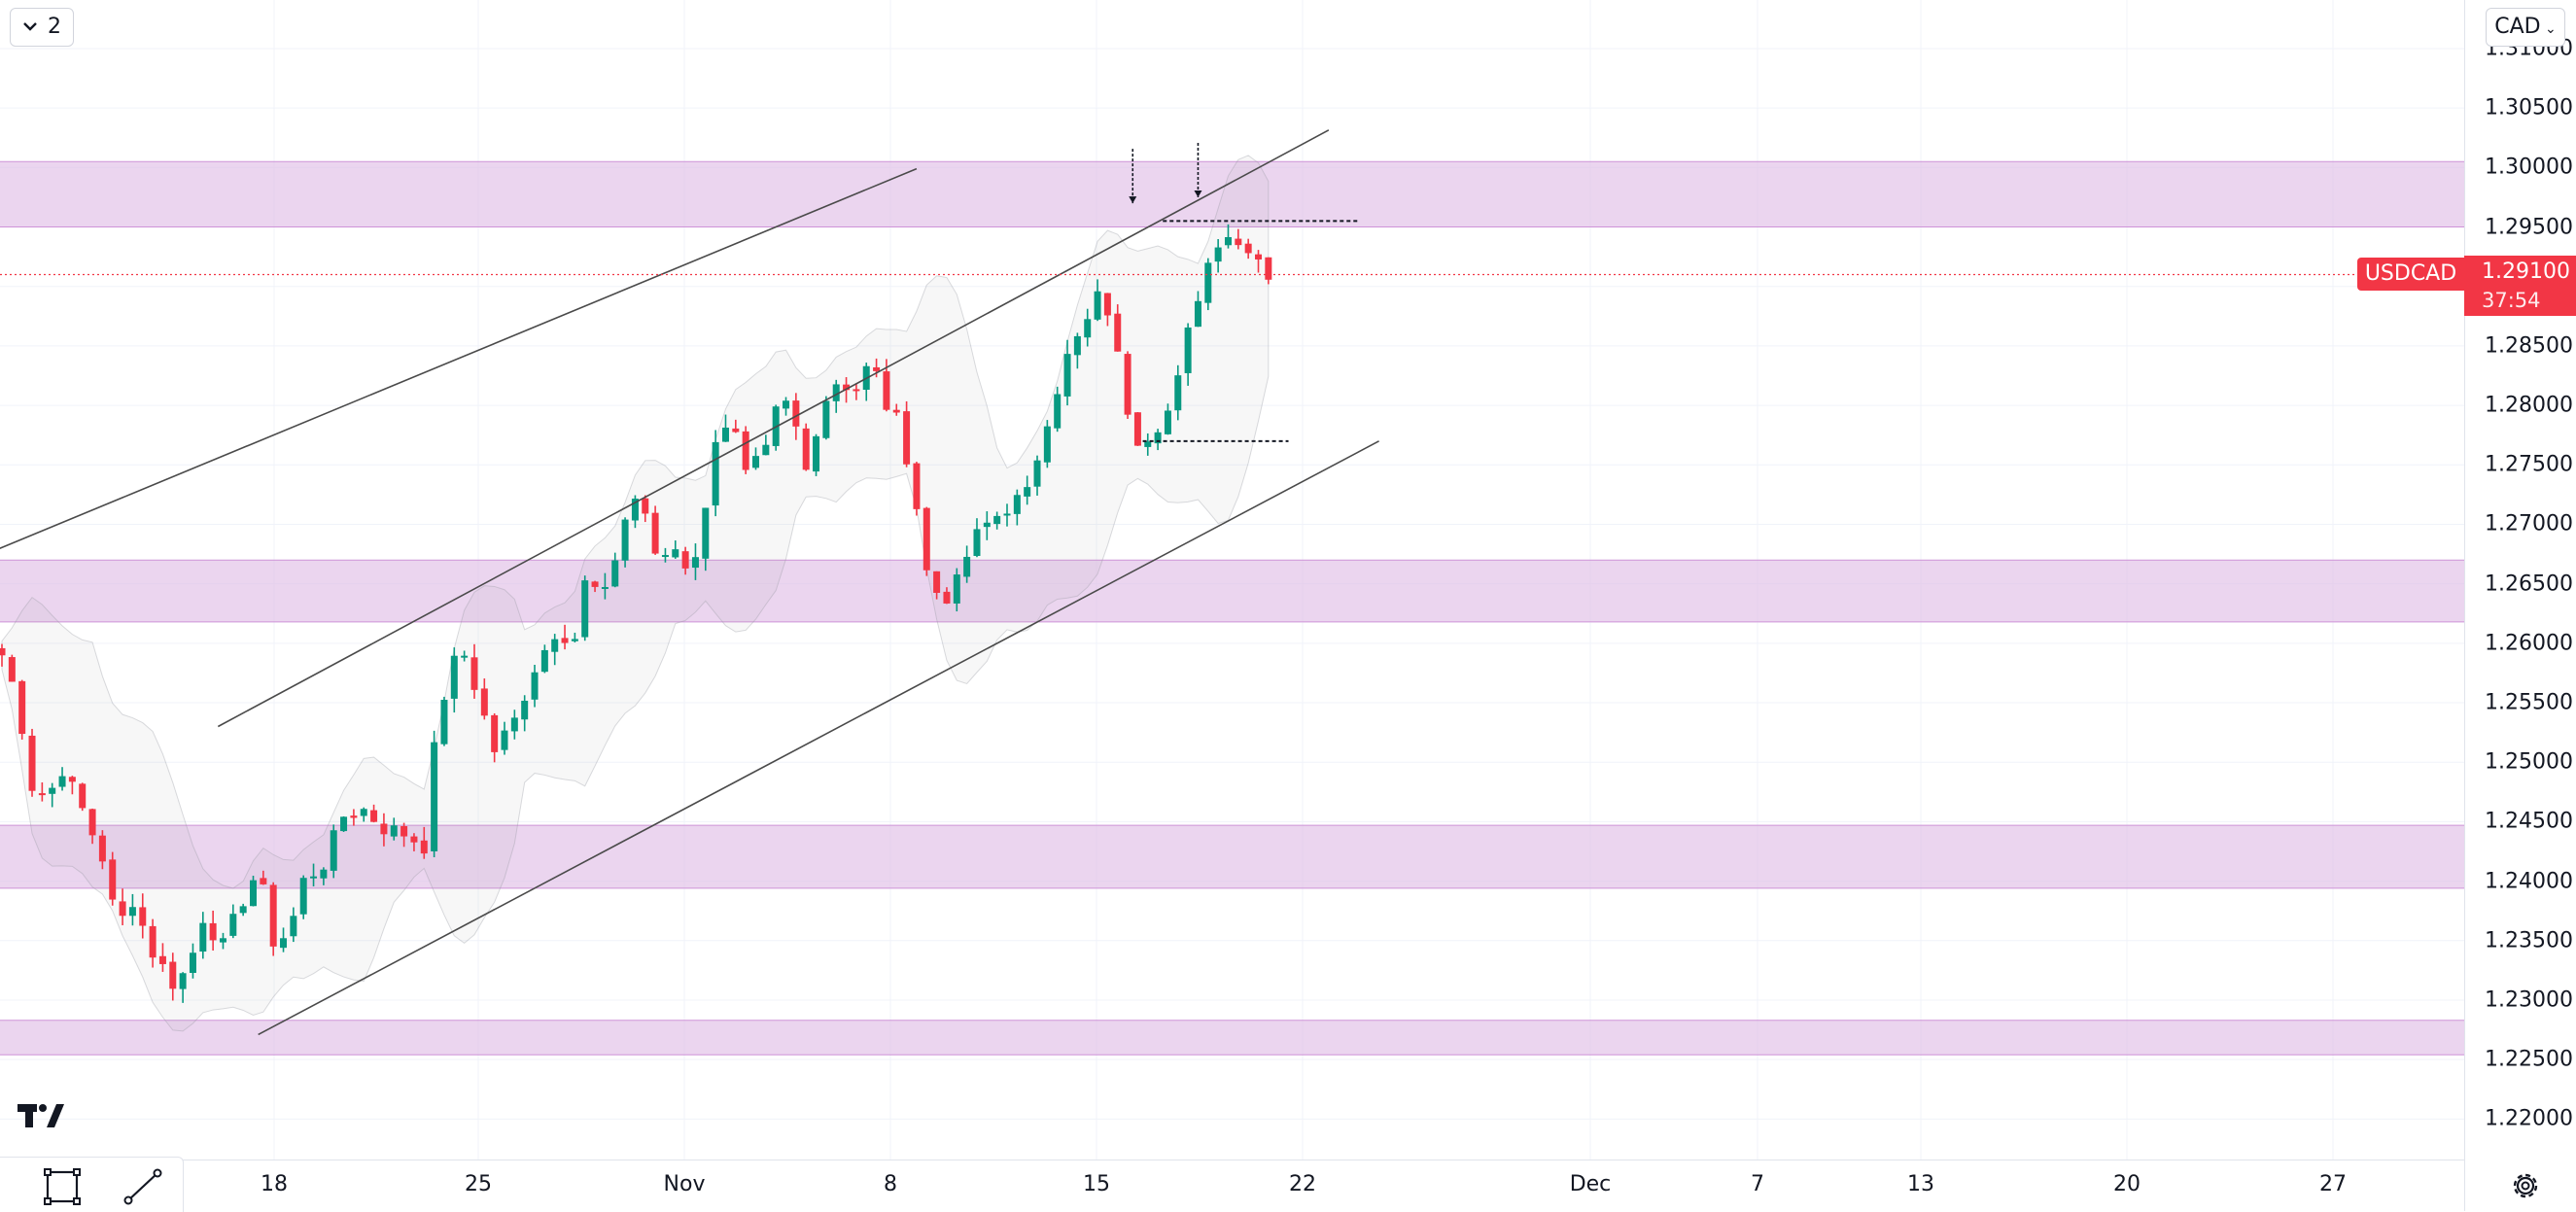  What do you see at coordinates (2512, 301) in the screenshot?
I see `bar-countdown: 37:54` at bounding box center [2512, 301].